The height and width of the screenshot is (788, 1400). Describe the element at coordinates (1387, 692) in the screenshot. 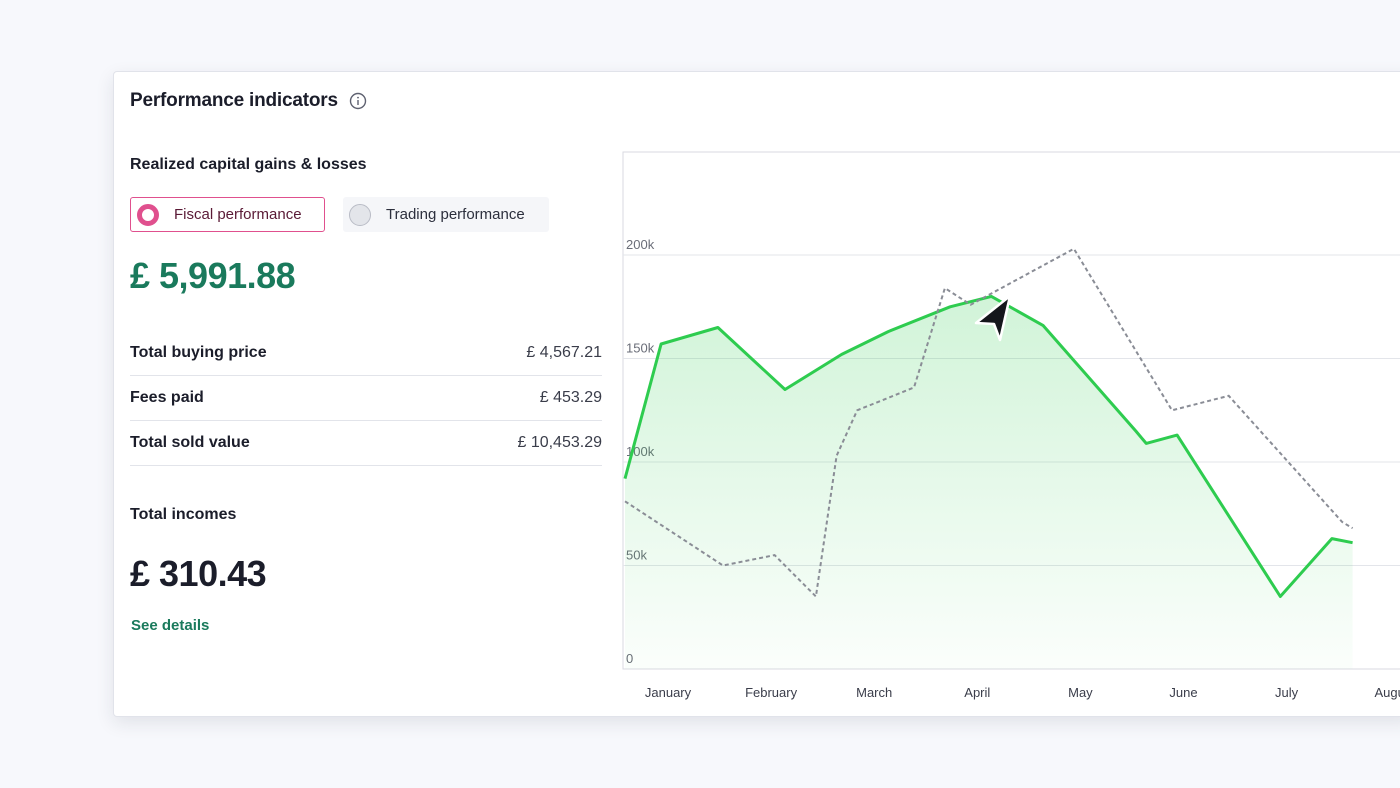

I see `x-tick-label: Augu` at that location.